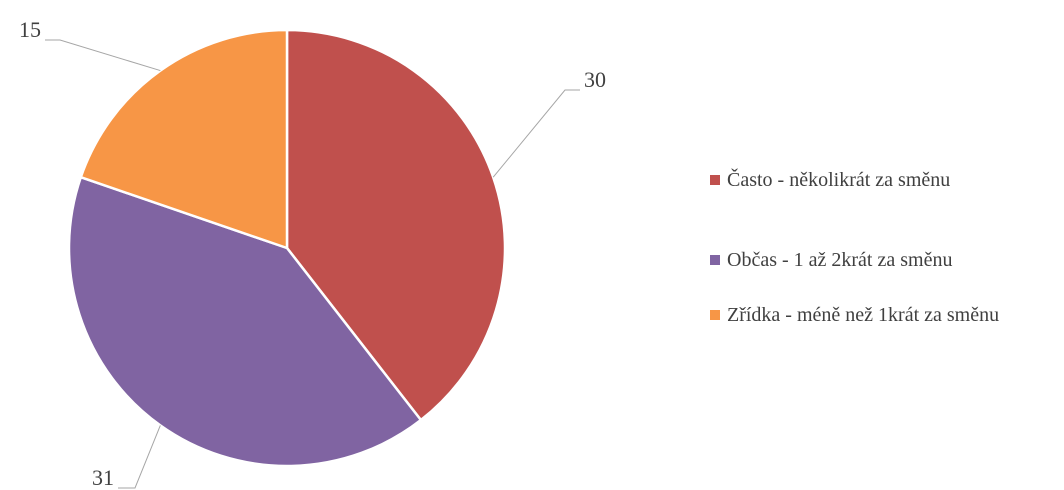 The image size is (1064, 490). I want to click on data-label: 31, so click(103, 477).